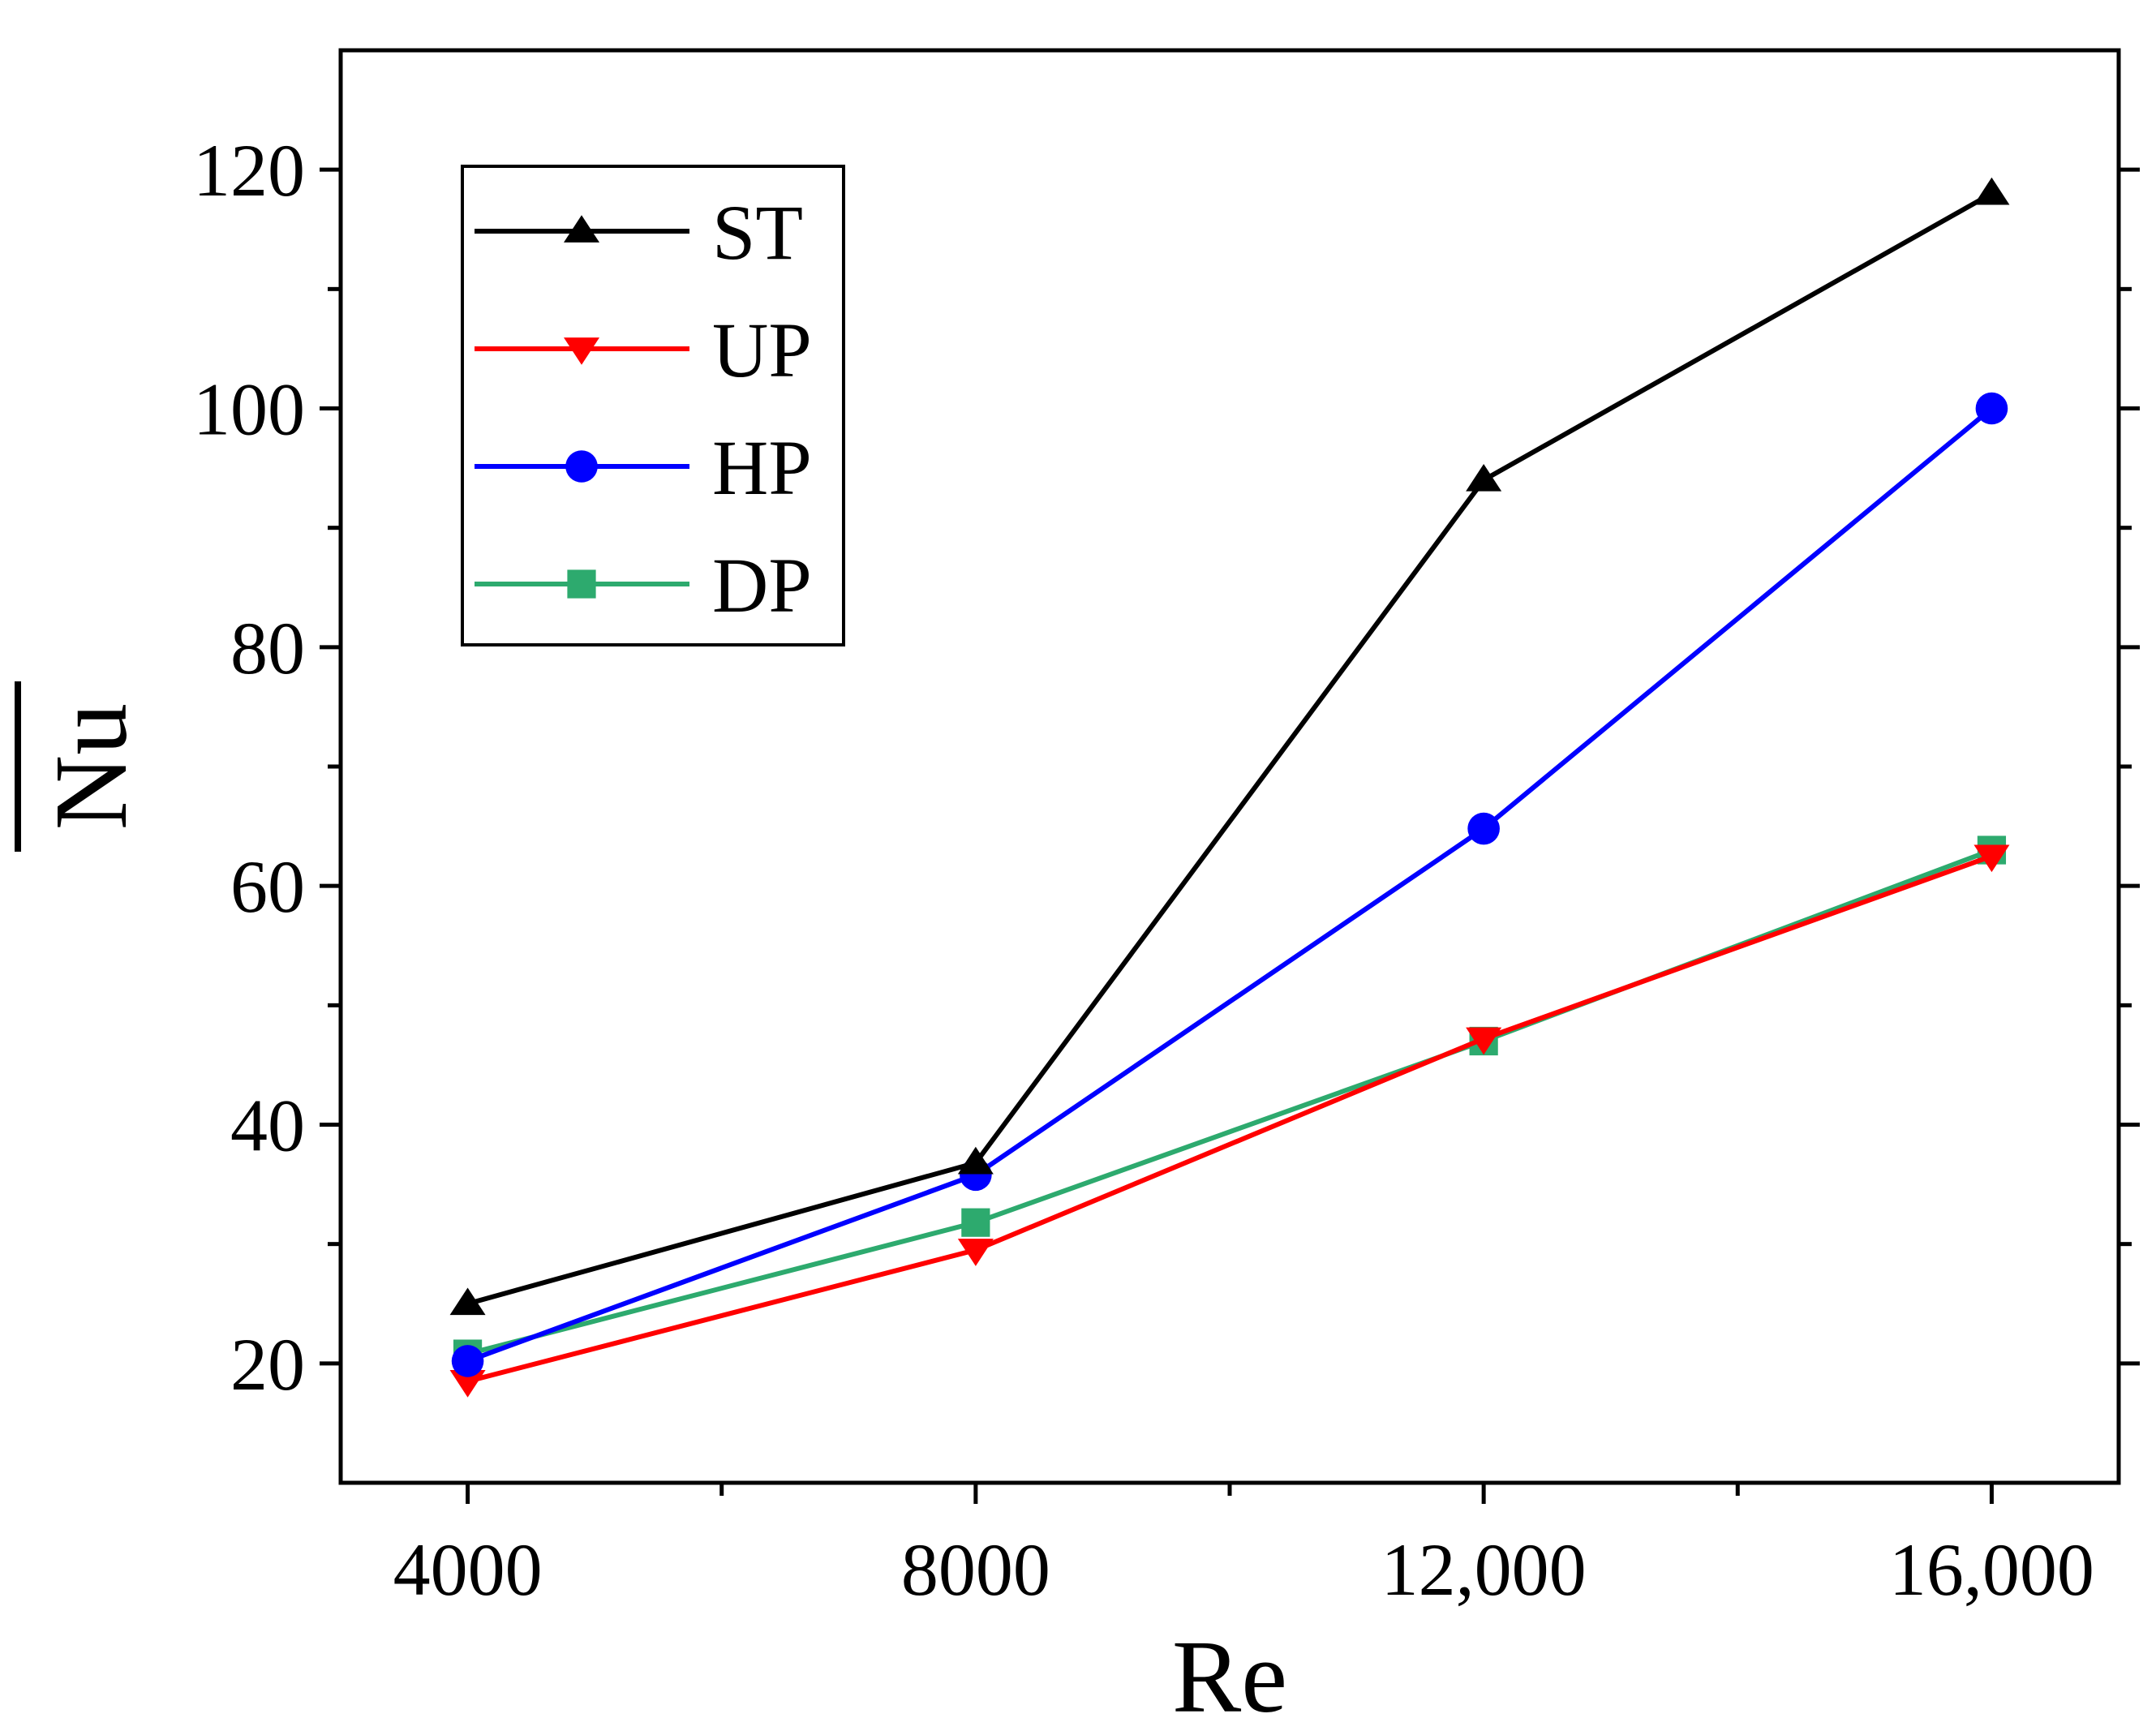 The width and height of the screenshot is (2156, 1731). What do you see at coordinates (1229, 1675) in the screenshot?
I see `x-axis-title: Re` at bounding box center [1229, 1675].